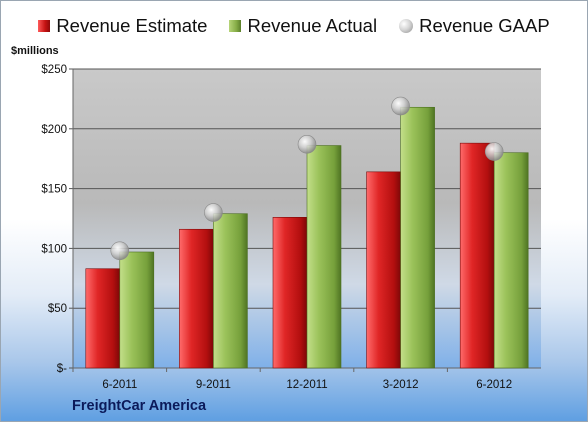 The height and width of the screenshot is (422, 588). Describe the element at coordinates (484, 25) in the screenshot. I see `legend-label-gaap: Revenue GAAP` at that location.